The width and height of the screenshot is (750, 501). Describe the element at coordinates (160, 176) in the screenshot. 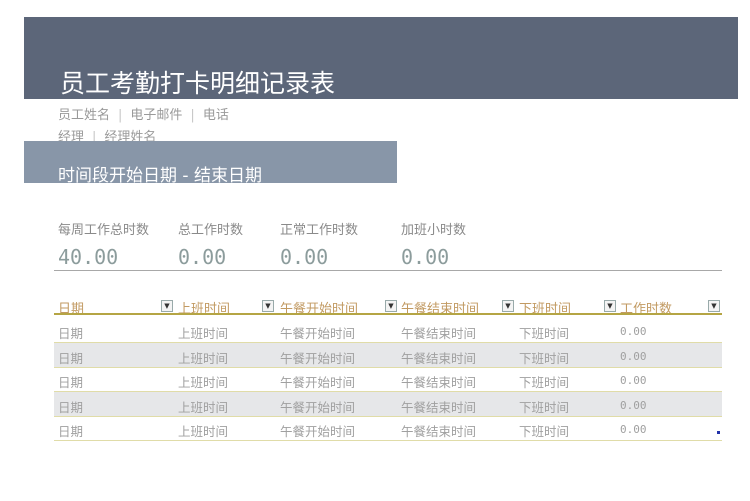

I see `period-range: 时间段开始日期 - 结束日期` at that location.